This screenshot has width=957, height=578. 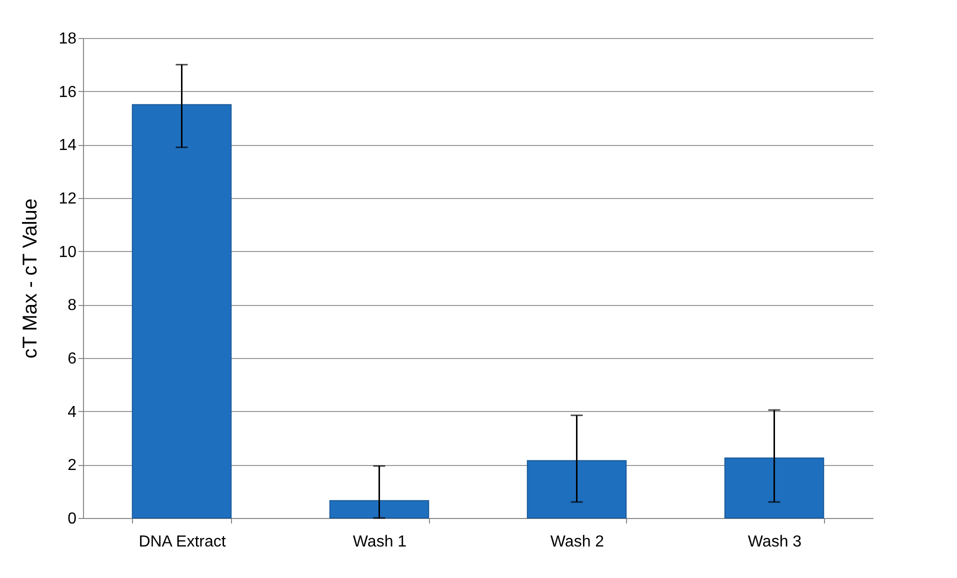 I want to click on x-tick-label: Wash 3, so click(x=775, y=542).